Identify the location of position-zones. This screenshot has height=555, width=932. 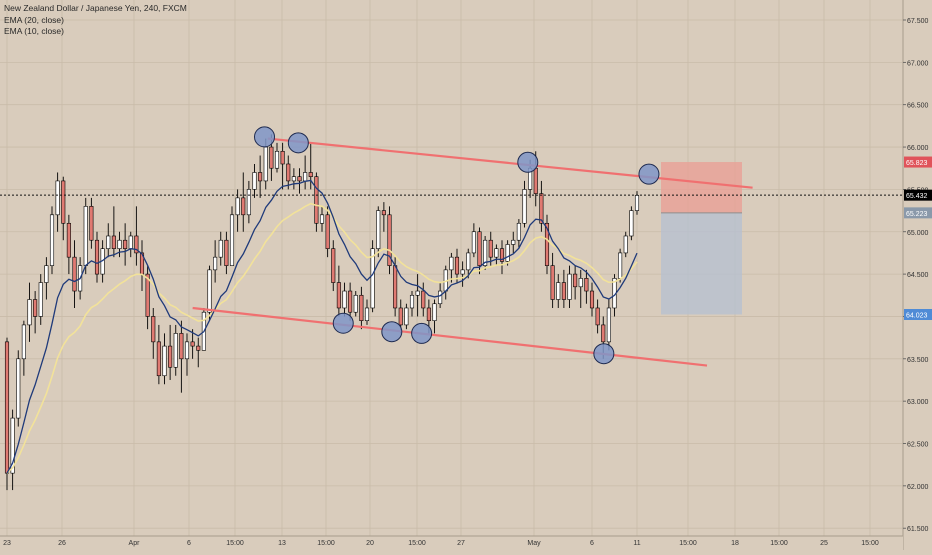
(701, 238).